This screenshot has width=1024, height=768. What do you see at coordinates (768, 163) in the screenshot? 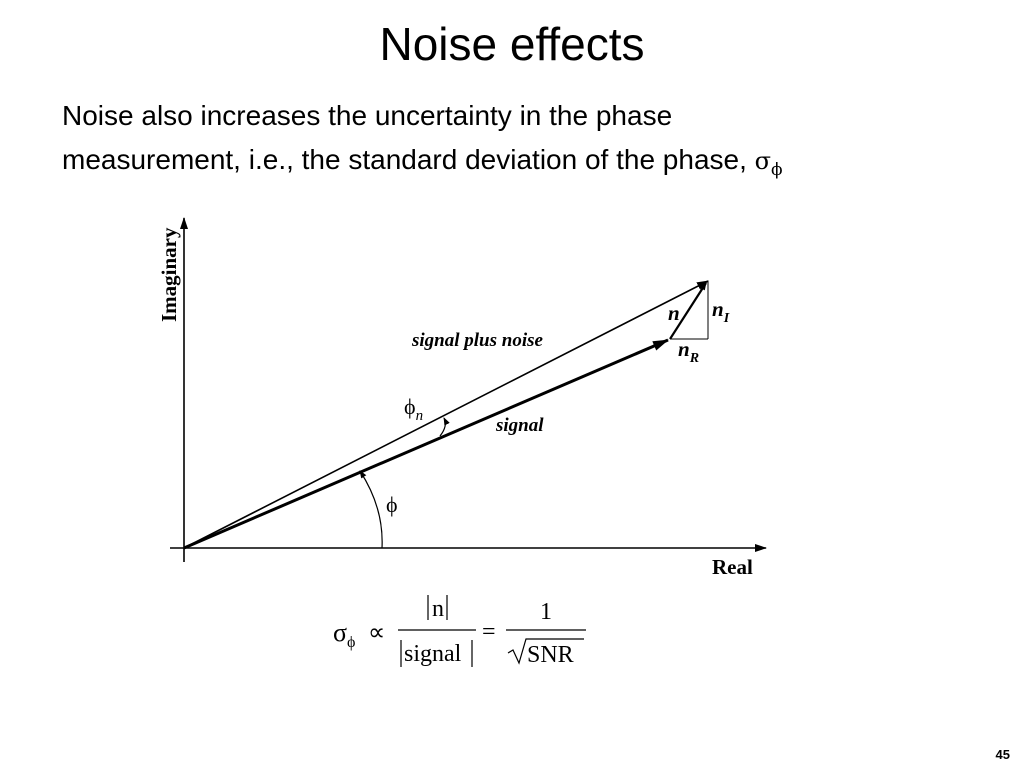
I see `sigma-phi-symbol: σϕ` at bounding box center [768, 163].